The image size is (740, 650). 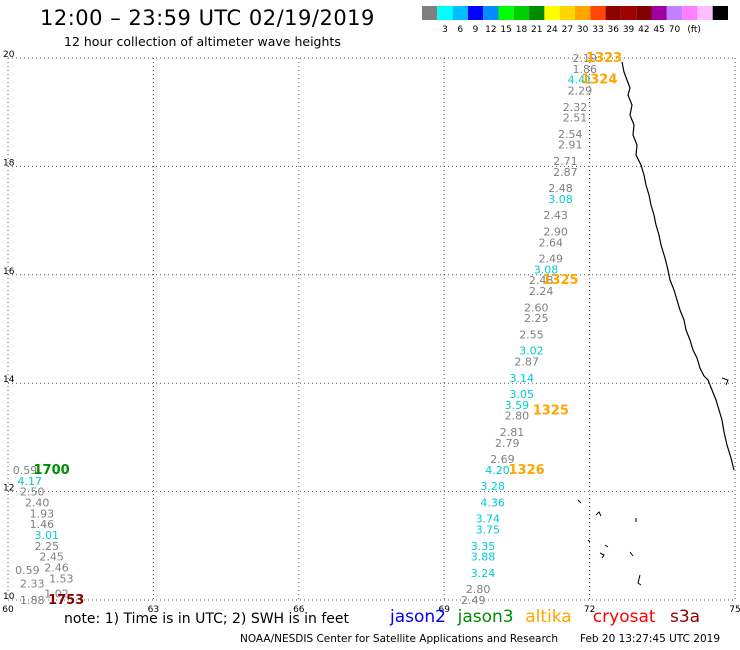 What do you see at coordinates (32, 492) in the screenshot?
I see `wave-height-value: 2.50` at bounding box center [32, 492].